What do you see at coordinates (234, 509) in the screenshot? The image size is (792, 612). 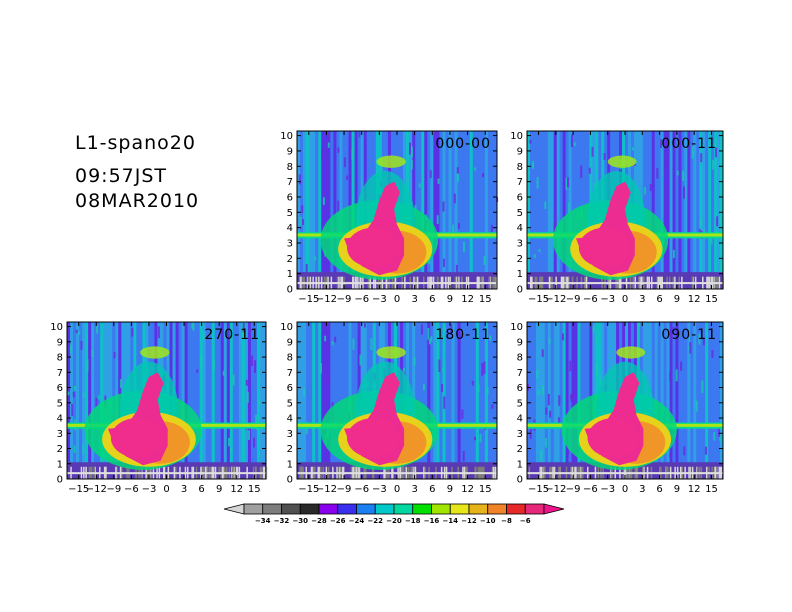 I see `colorbar-under-arrow` at bounding box center [234, 509].